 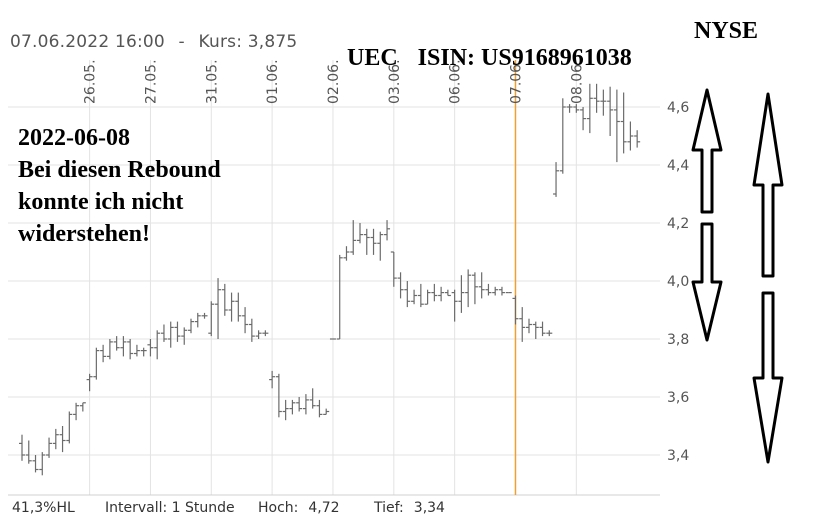 What do you see at coordinates (278, 508) in the screenshot?
I see `high-label: Hoch:` at bounding box center [278, 508].